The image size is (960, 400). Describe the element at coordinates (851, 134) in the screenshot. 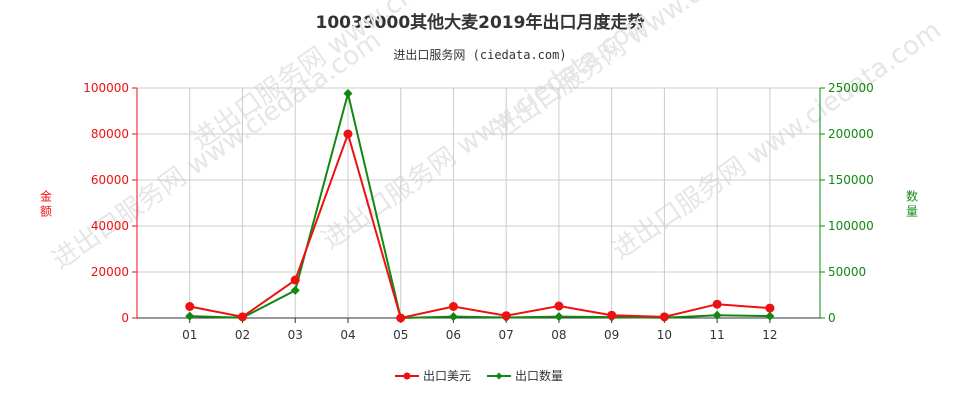

I see `right-axis-tick-label: 200000` at that location.